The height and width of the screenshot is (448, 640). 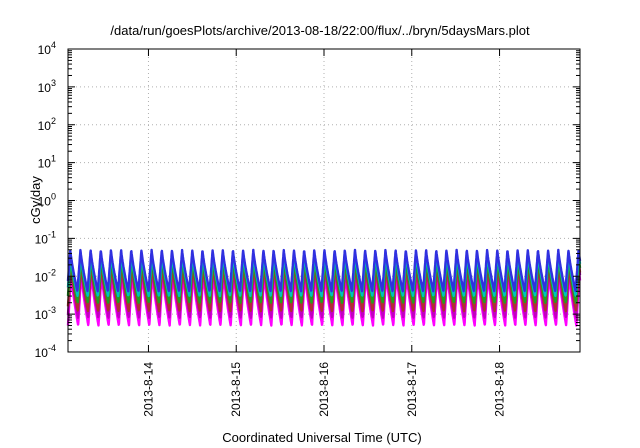 I want to click on y-tick-exponent: 3, so click(x=53, y=83).